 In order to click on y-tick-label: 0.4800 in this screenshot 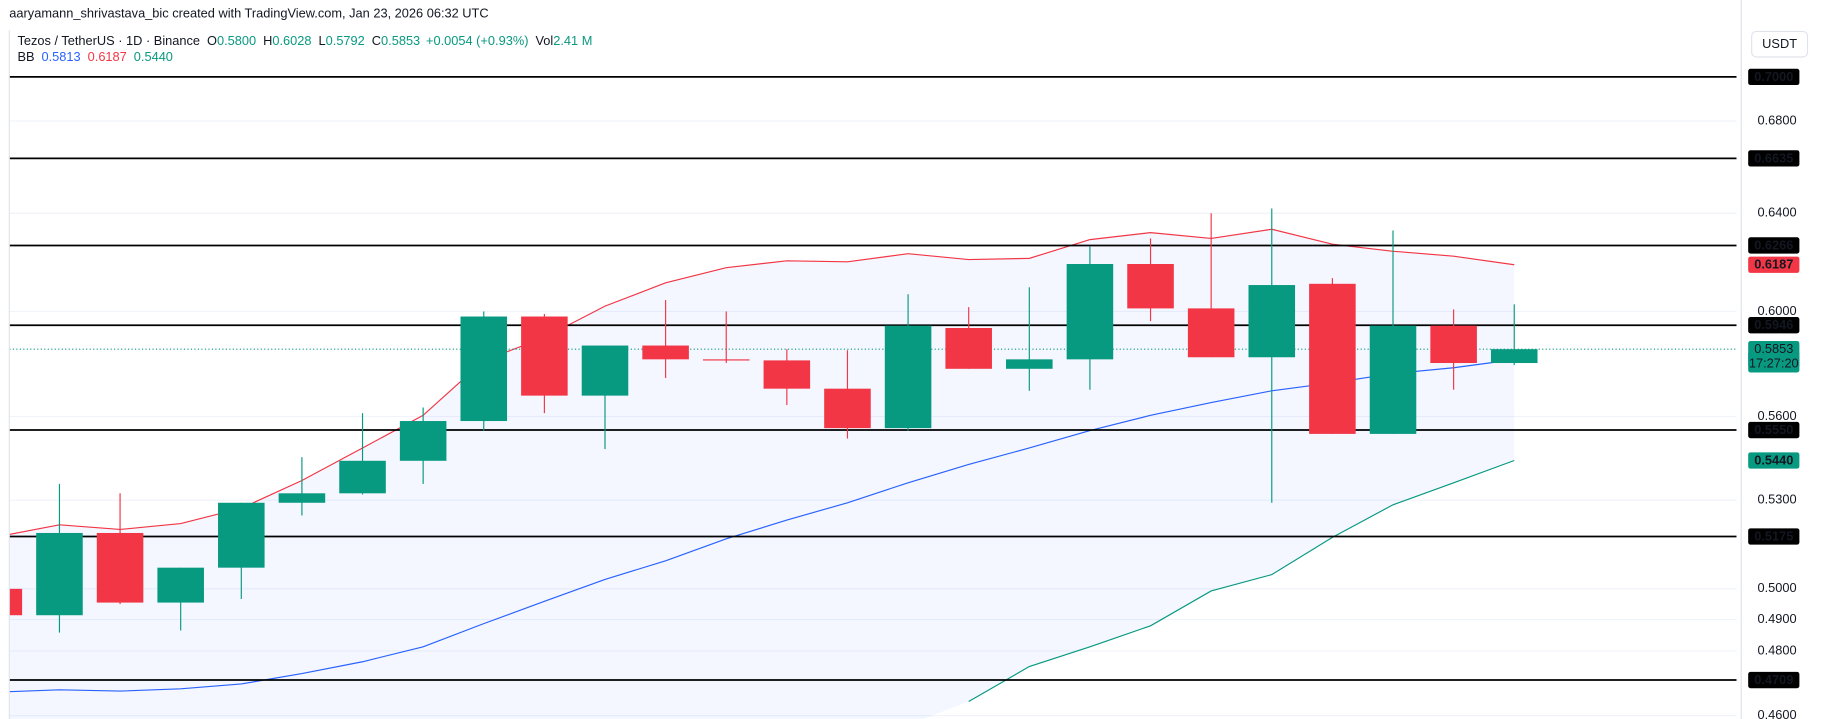, I will do `click(1776, 649)`.